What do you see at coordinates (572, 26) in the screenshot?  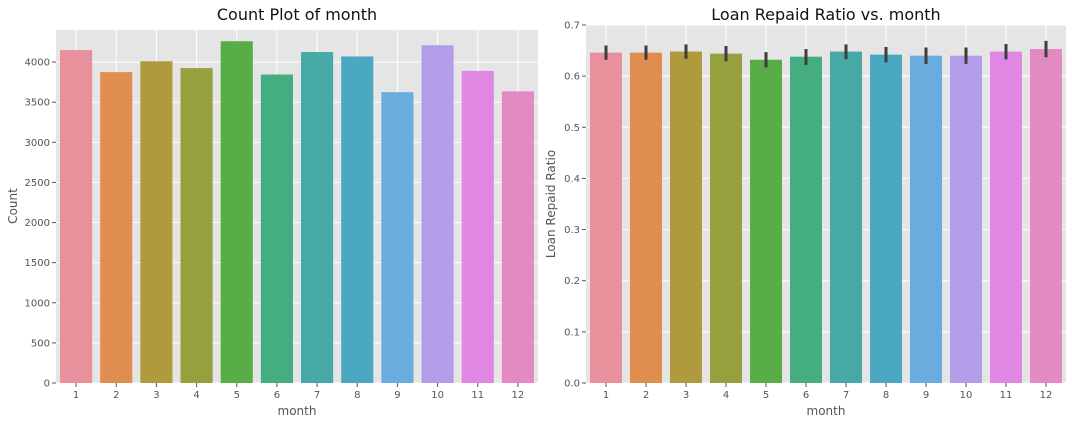 I see `y-tick-label: 0.7` at bounding box center [572, 26].